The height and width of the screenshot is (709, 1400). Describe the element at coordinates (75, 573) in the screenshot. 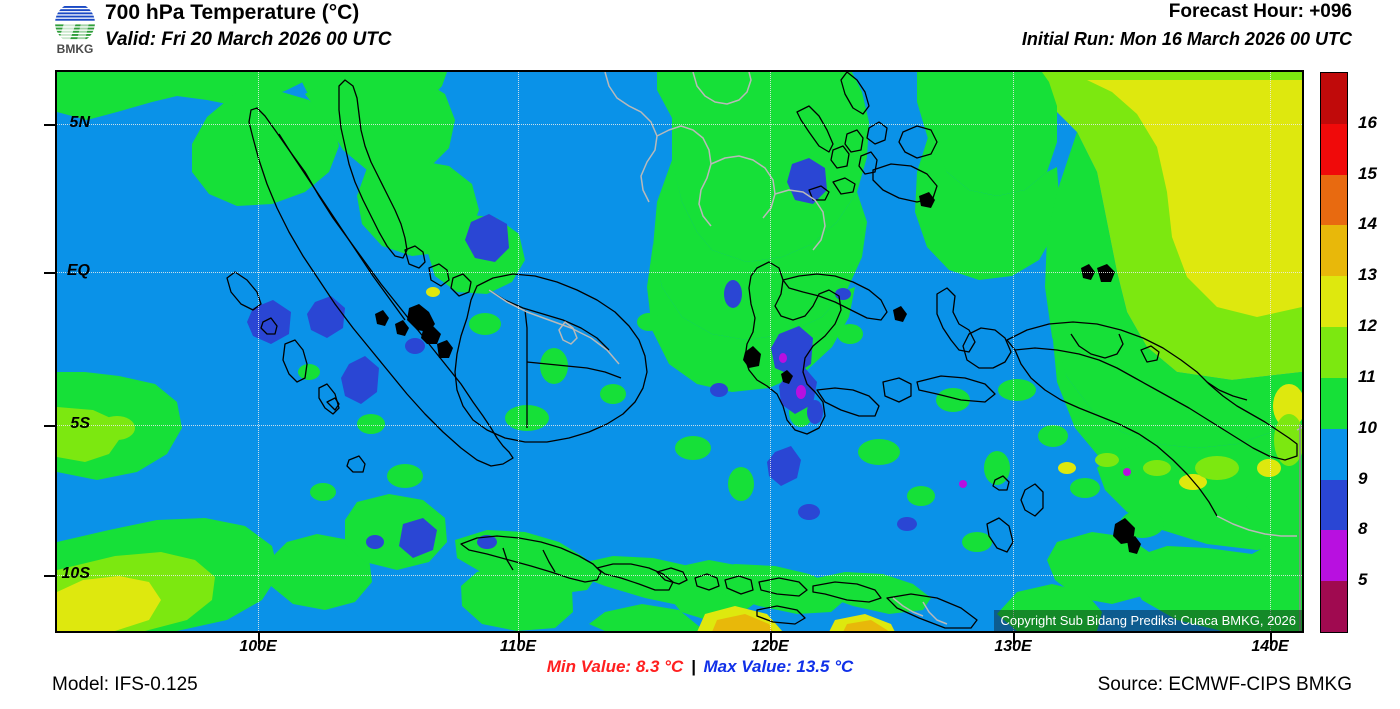

I see `ytick-label-10S: 10S` at that location.